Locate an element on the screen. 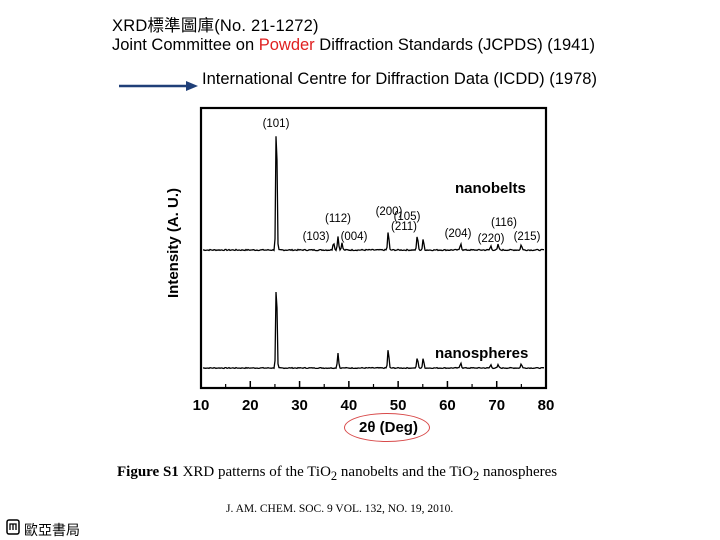 Image resolution: width=720 pixels, height=540 pixels. right-arrow-icon is located at coordinates (158, 86).